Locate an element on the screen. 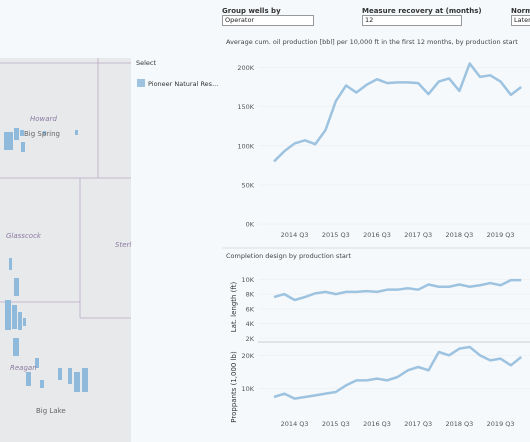 The image size is (530, 442). y-tick-label: 100K is located at coordinates (245, 146).